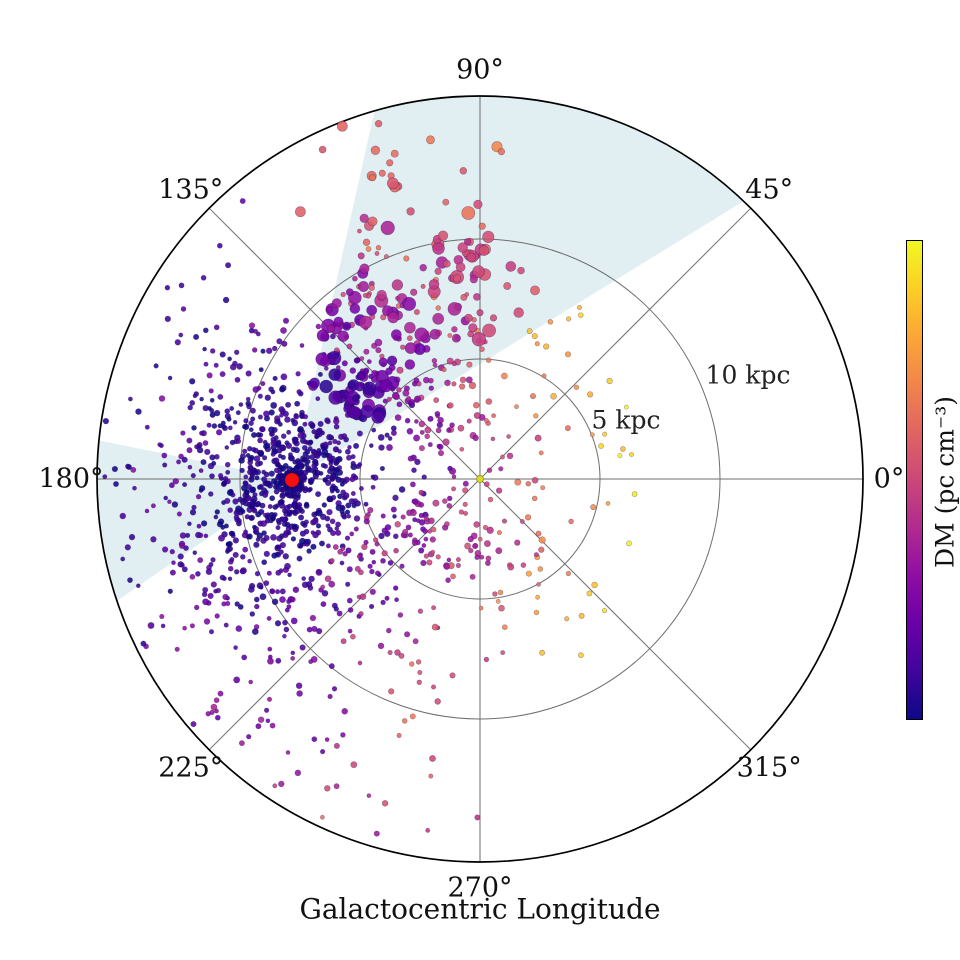 This screenshot has width=960, height=960. I want to click on theta-label-45: 45°, so click(769, 190).